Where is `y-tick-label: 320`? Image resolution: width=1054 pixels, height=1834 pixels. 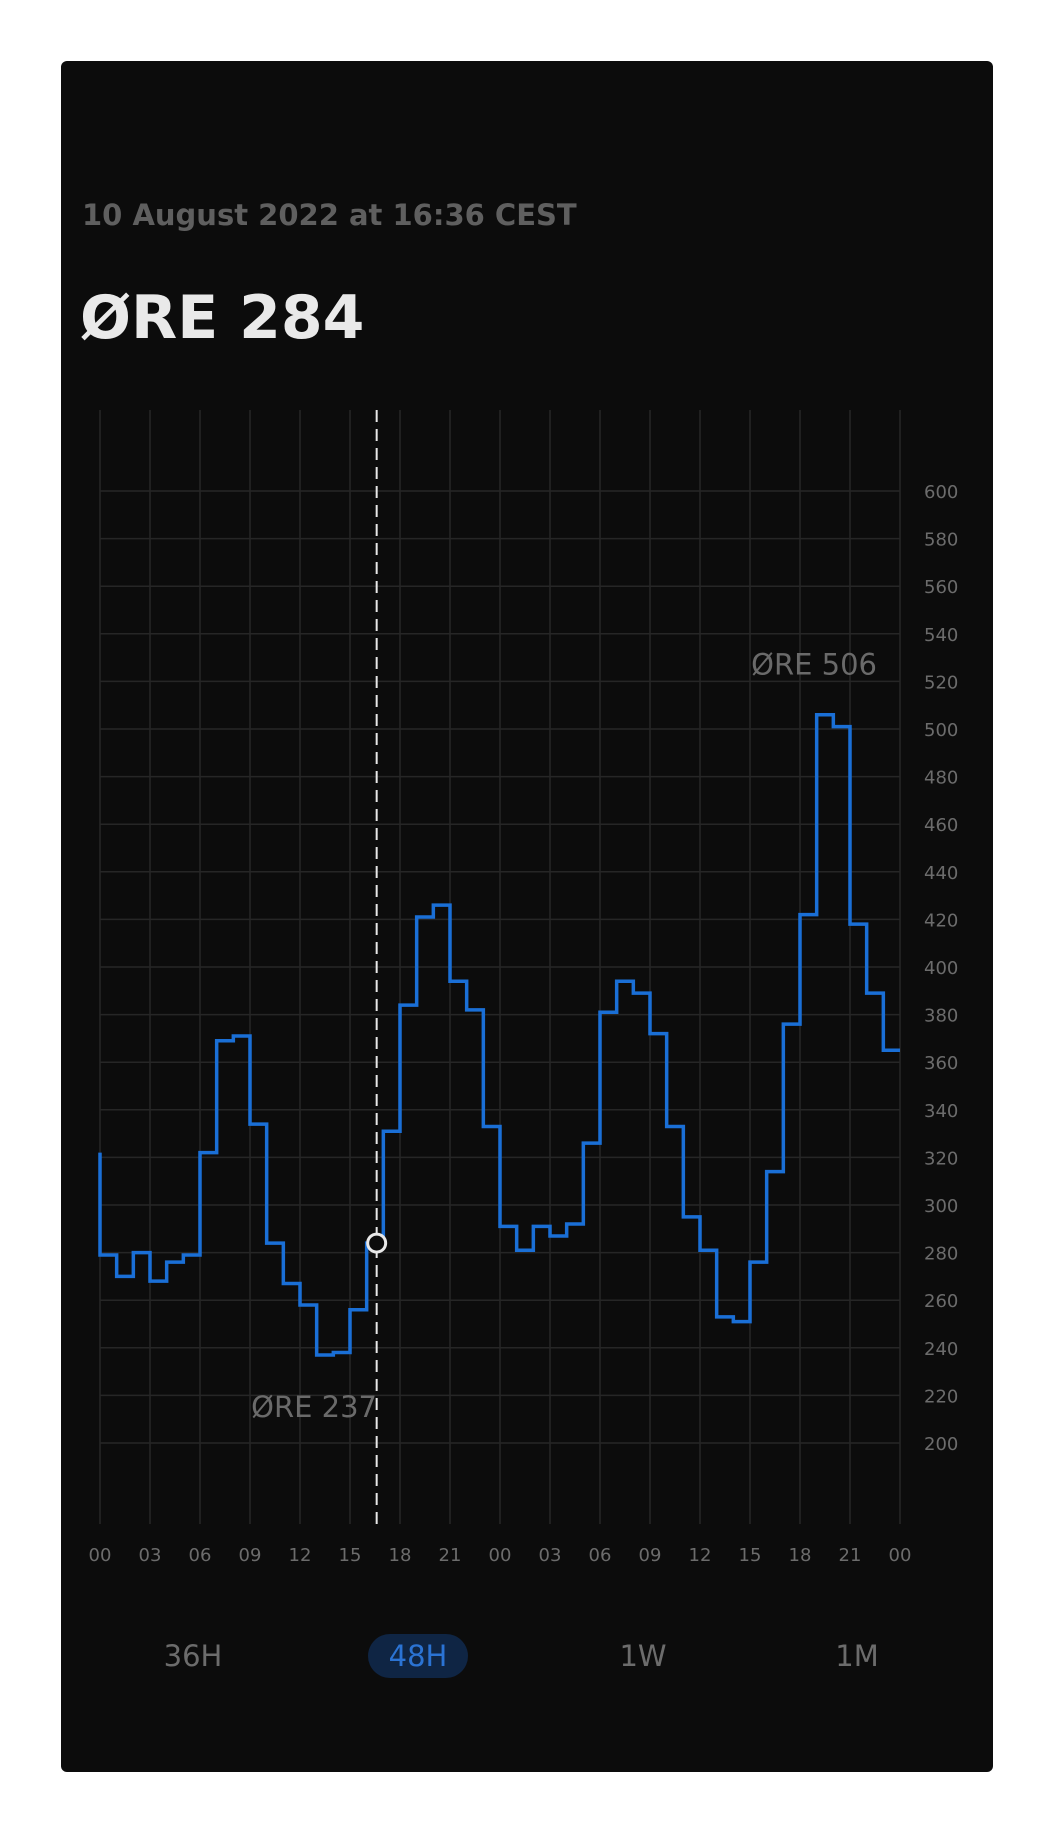
y-tick-label: 320 is located at coordinates (941, 1158).